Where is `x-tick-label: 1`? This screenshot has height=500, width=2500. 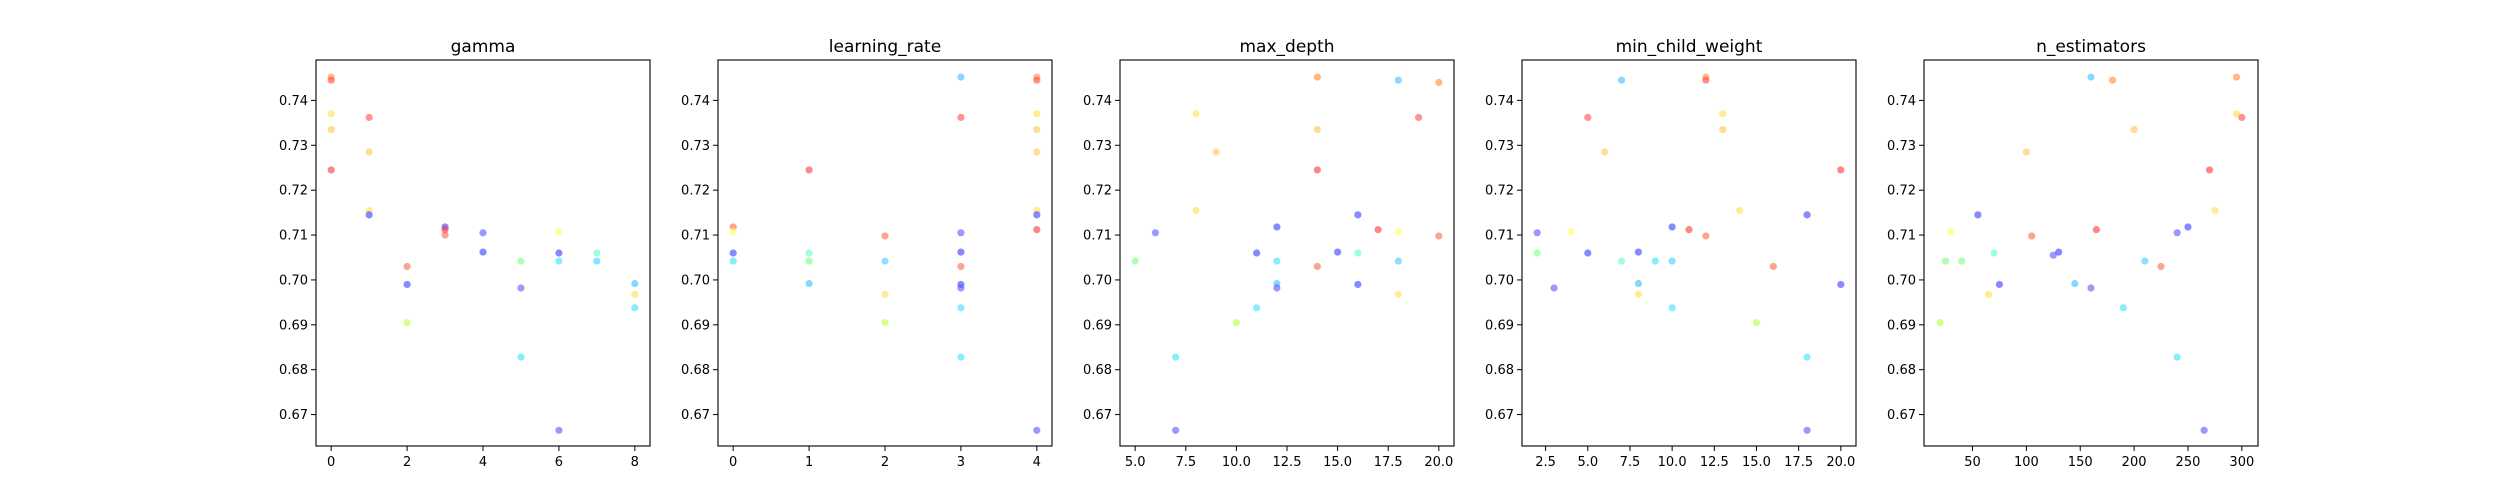 x-tick-label: 1 is located at coordinates (809, 462).